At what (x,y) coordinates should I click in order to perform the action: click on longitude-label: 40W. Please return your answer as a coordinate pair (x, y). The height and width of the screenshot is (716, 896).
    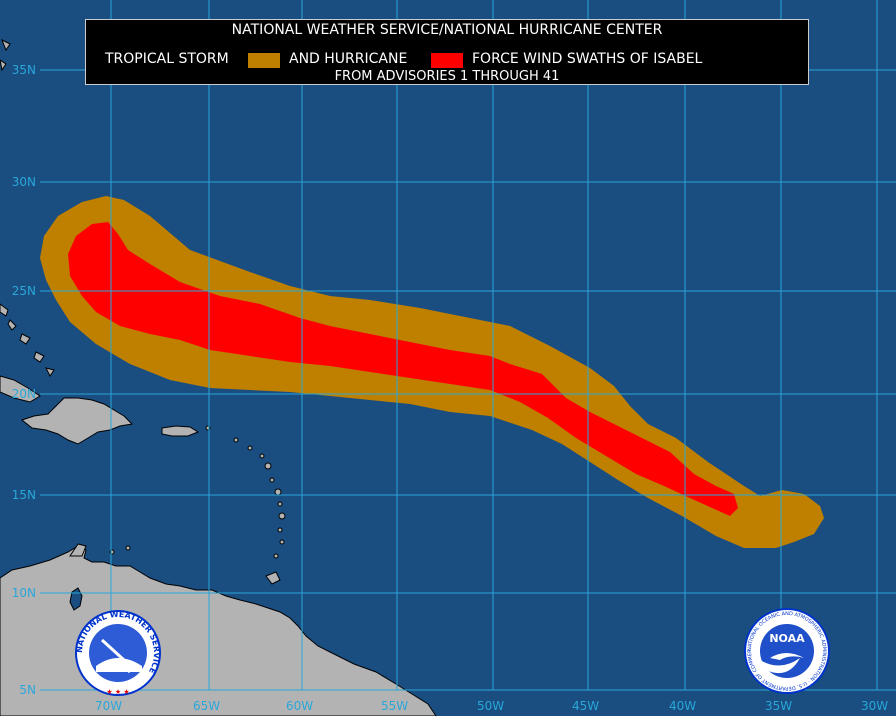
    Looking at the image, I should click on (682, 706).